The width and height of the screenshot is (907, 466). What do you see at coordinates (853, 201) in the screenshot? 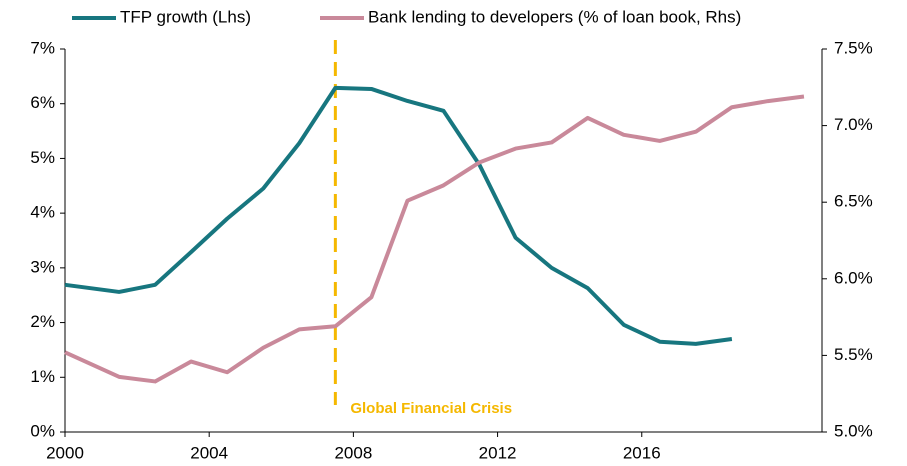
I see `y2-tick-label: 6.5%` at bounding box center [853, 201].